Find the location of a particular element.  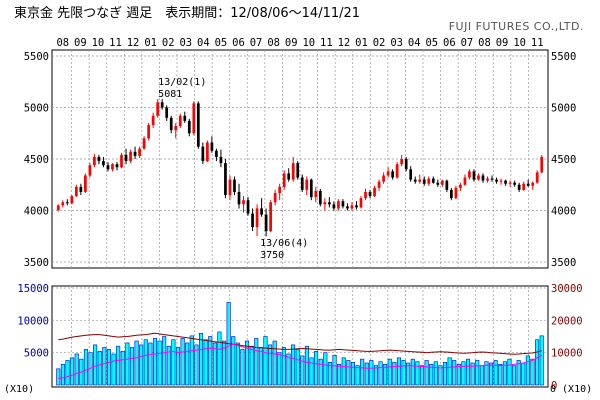

price-tick-right: 4500 is located at coordinates (563, 160).